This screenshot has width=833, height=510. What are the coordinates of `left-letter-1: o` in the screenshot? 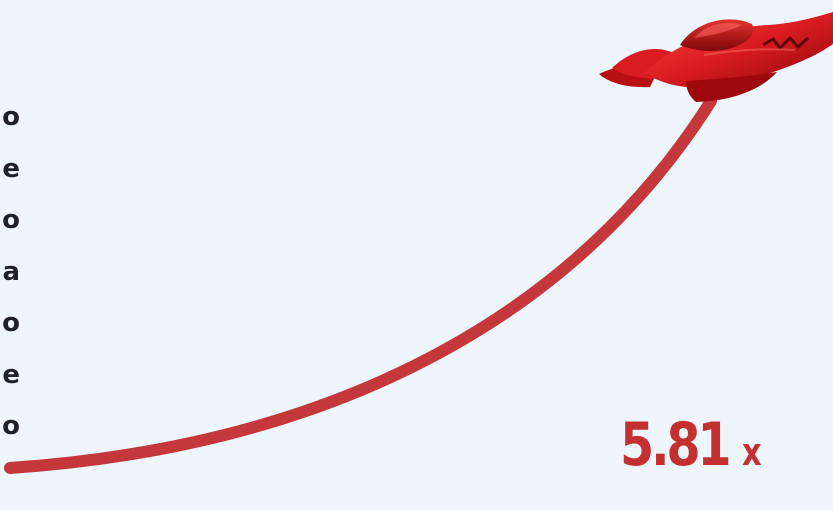 It's located at (11, 117).